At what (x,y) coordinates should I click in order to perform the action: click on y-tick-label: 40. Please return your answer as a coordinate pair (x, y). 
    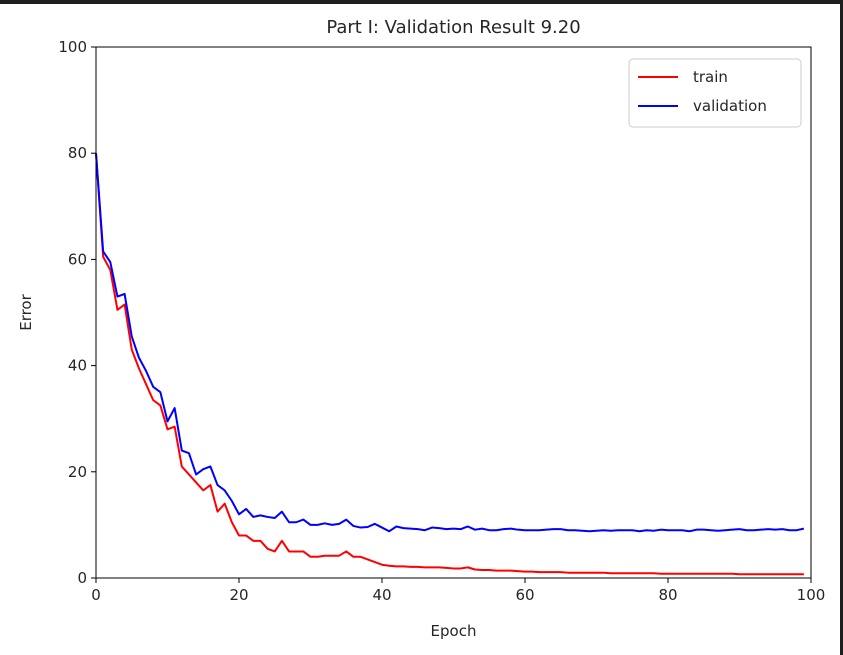
    Looking at the image, I should click on (77, 366).